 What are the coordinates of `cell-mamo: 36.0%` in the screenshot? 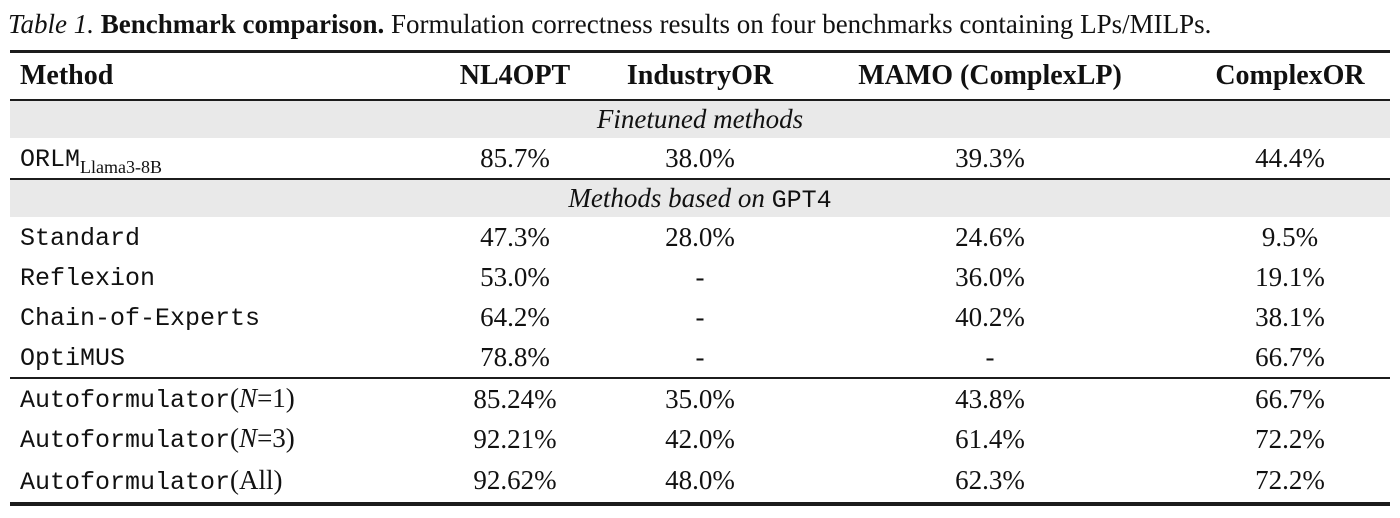 It's located at (990, 276).